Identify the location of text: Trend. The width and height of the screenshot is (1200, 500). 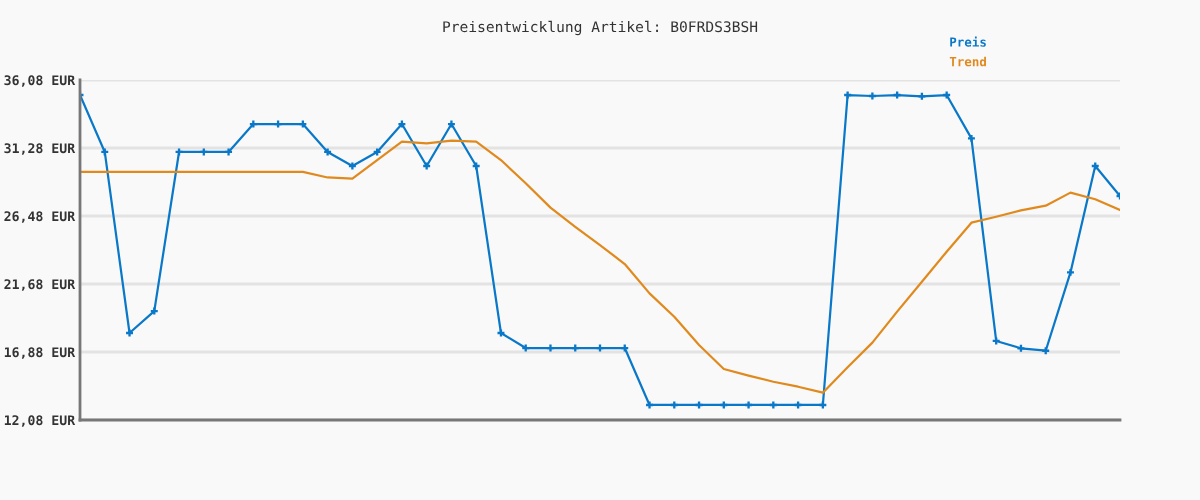
(967, 61).